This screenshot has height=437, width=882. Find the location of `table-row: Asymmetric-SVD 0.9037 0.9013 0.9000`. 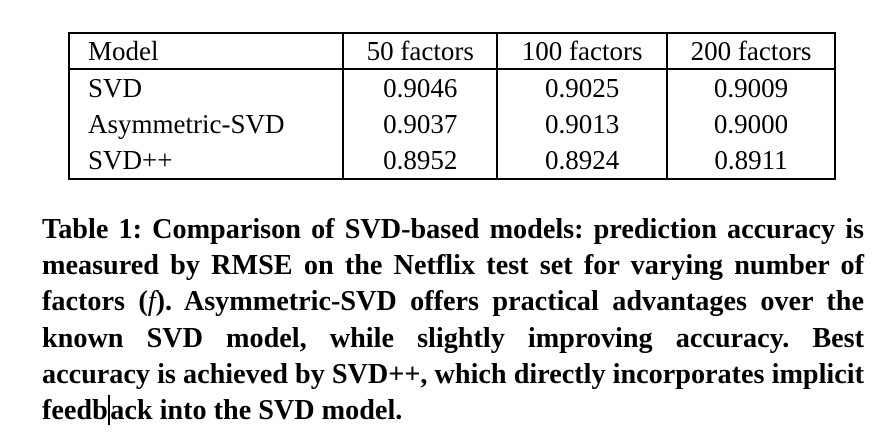

table-row: Asymmetric-SVD 0.9037 0.9013 0.9000 is located at coordinates (452, 124).